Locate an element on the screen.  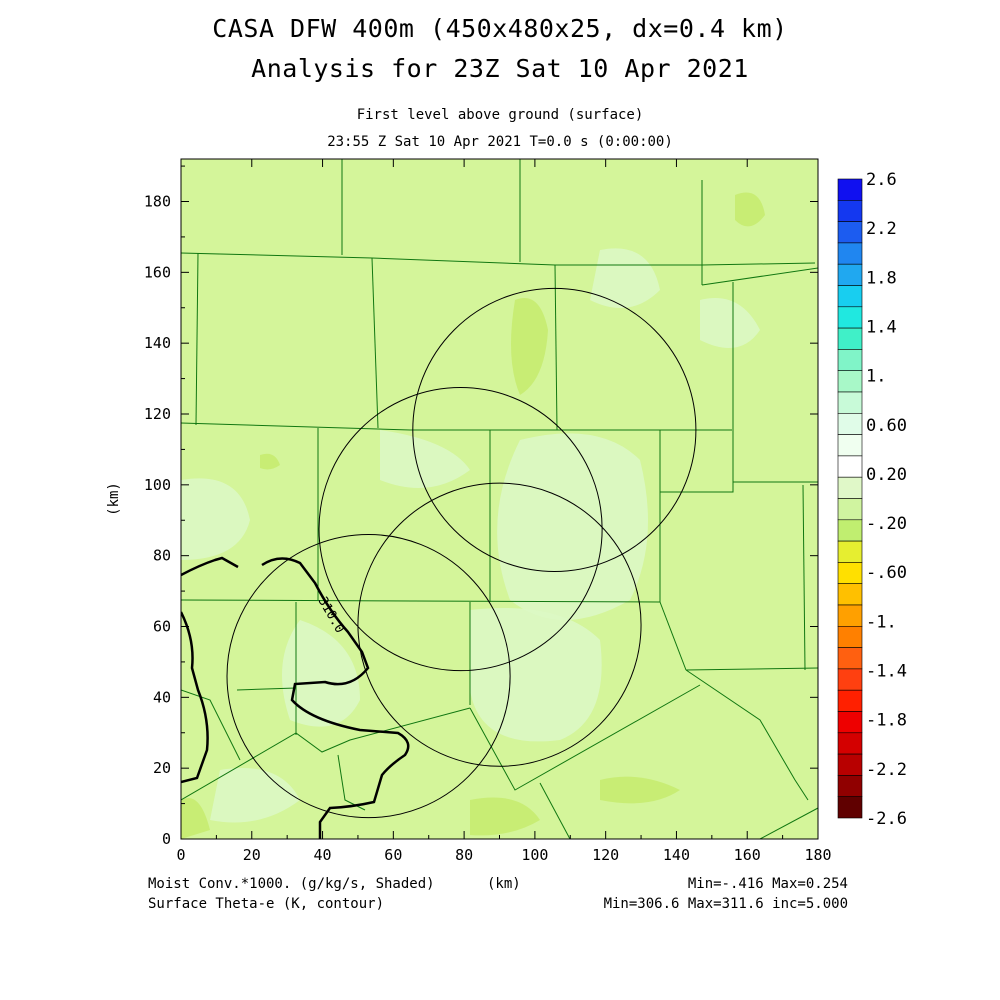
x-tick-label: 120 is located at coordinates (605, 855).